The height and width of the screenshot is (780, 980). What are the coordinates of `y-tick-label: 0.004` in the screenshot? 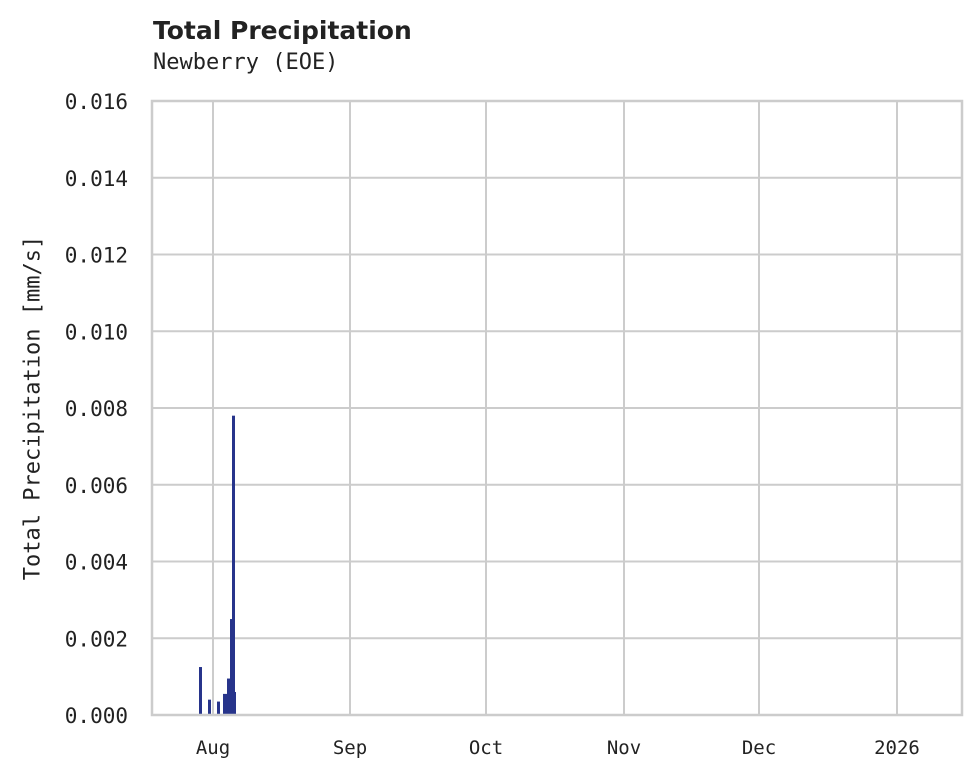 It's located at (96, 563).